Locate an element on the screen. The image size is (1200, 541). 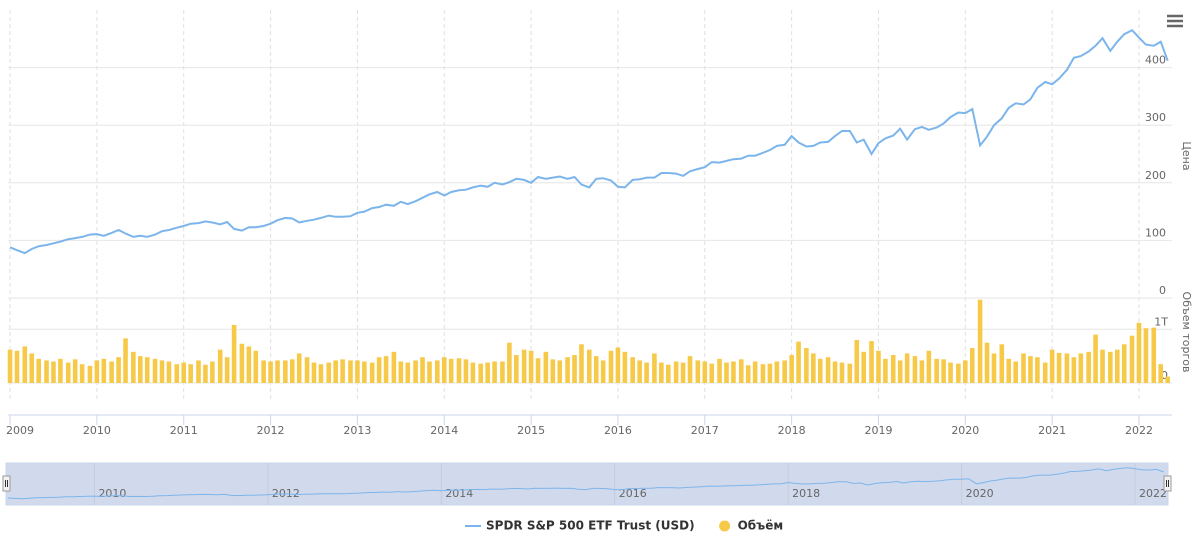
x-tick-label: 2016 is located at coordinates (618, 430).